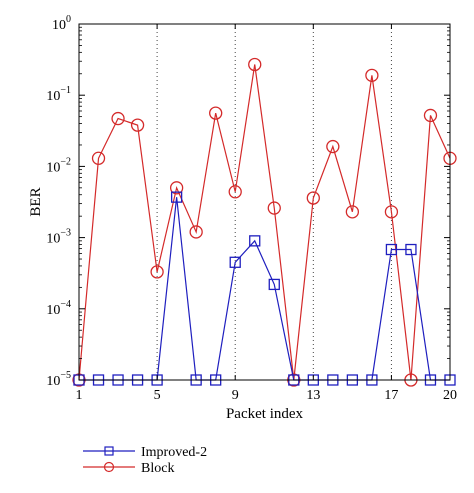 This screenshot has width=474, height=493. What do you see at coordinates (265, 414) in the screenshot?
I see `x-axis-label: Packet index` at bounding box center [265, 414].